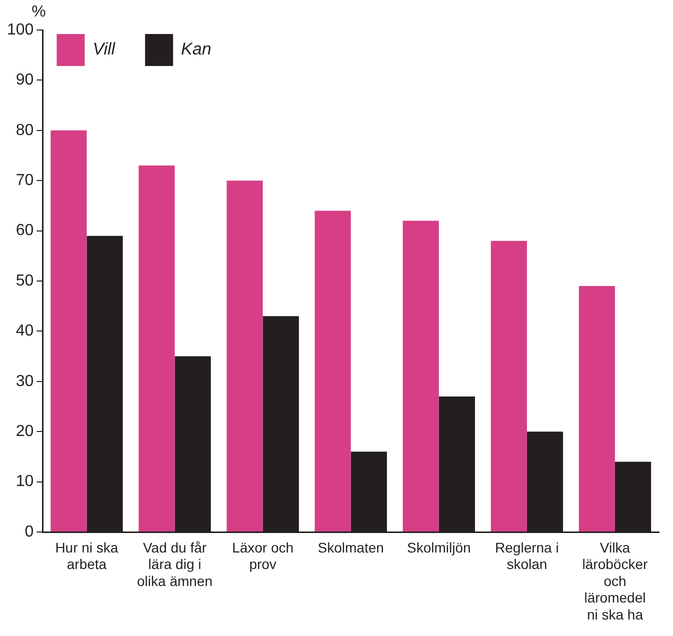  What do you see at coordinates (25, 331) in the screenshot?
I see `y-tick-label: 40` at bounding box center [25, 331].